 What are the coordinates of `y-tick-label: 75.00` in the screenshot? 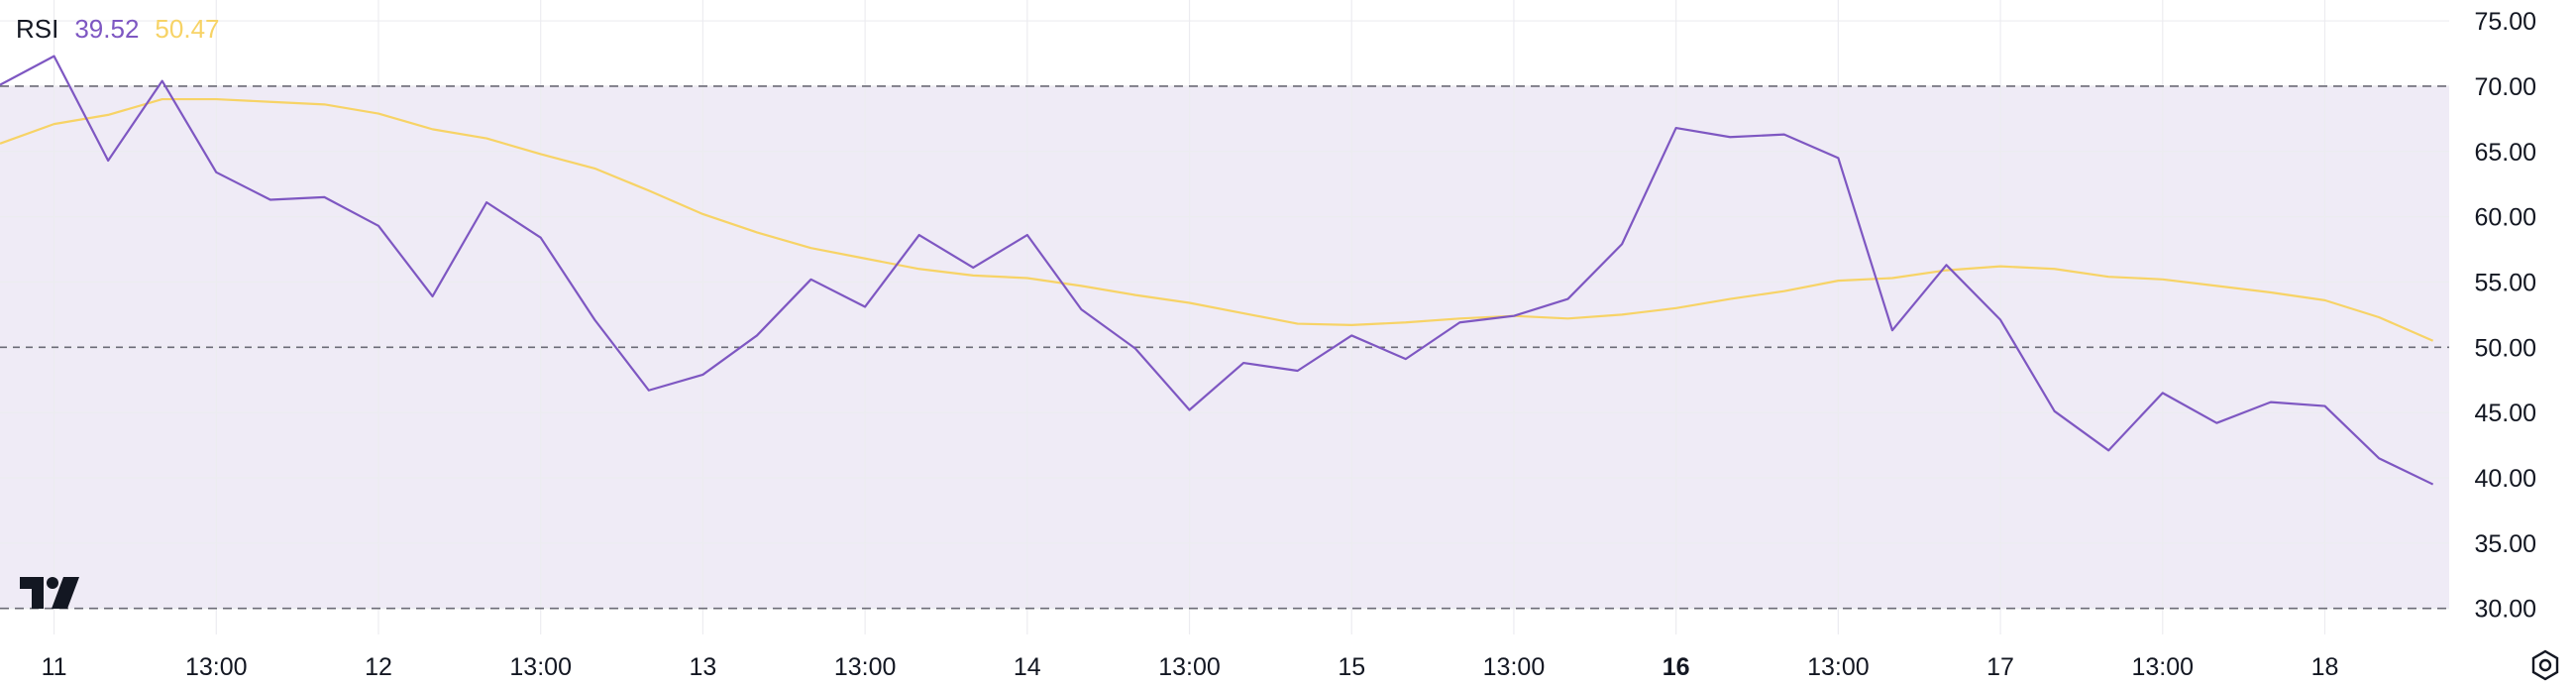 It's located at (2505, 22).